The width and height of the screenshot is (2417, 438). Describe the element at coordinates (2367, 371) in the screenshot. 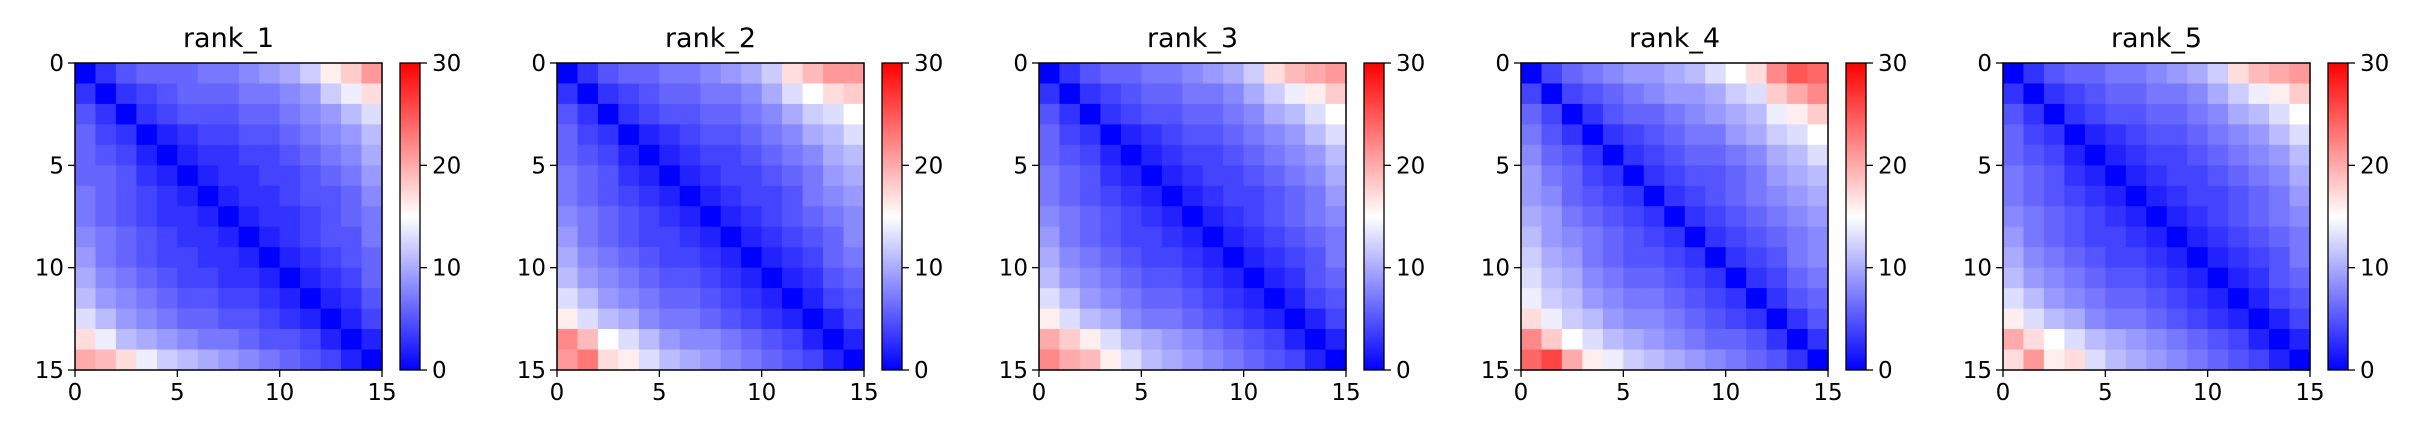

I see `colorbar-tick-label: 0` at that location.